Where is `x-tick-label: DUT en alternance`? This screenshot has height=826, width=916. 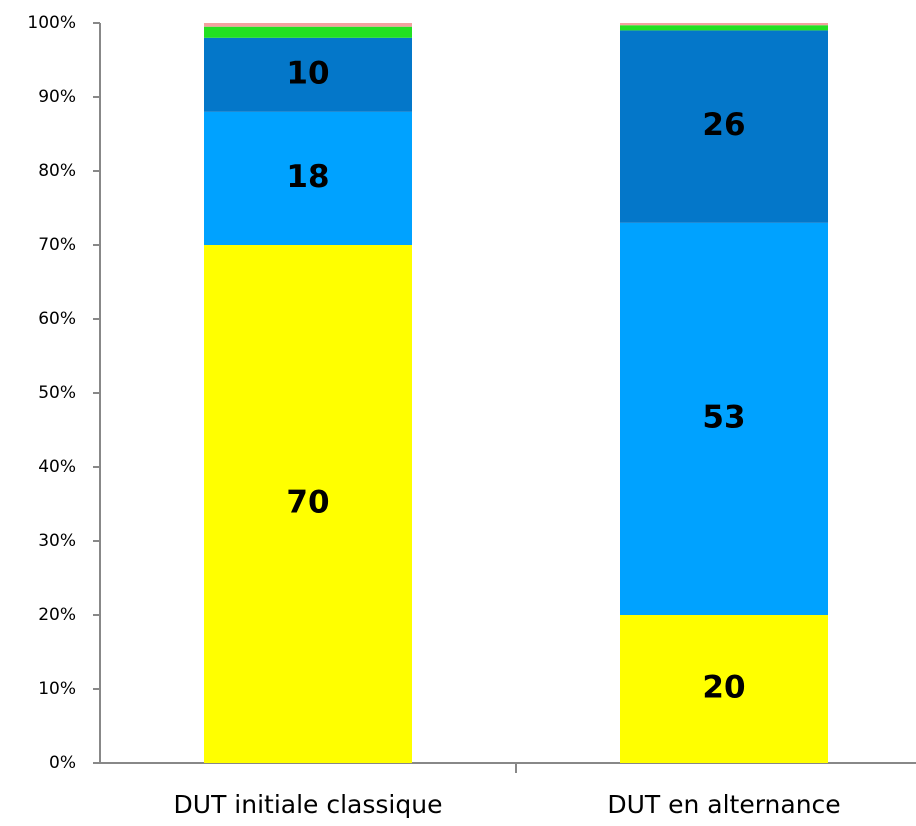
x-tick-label: DUT en alternance is located at coordinates (723, 804).